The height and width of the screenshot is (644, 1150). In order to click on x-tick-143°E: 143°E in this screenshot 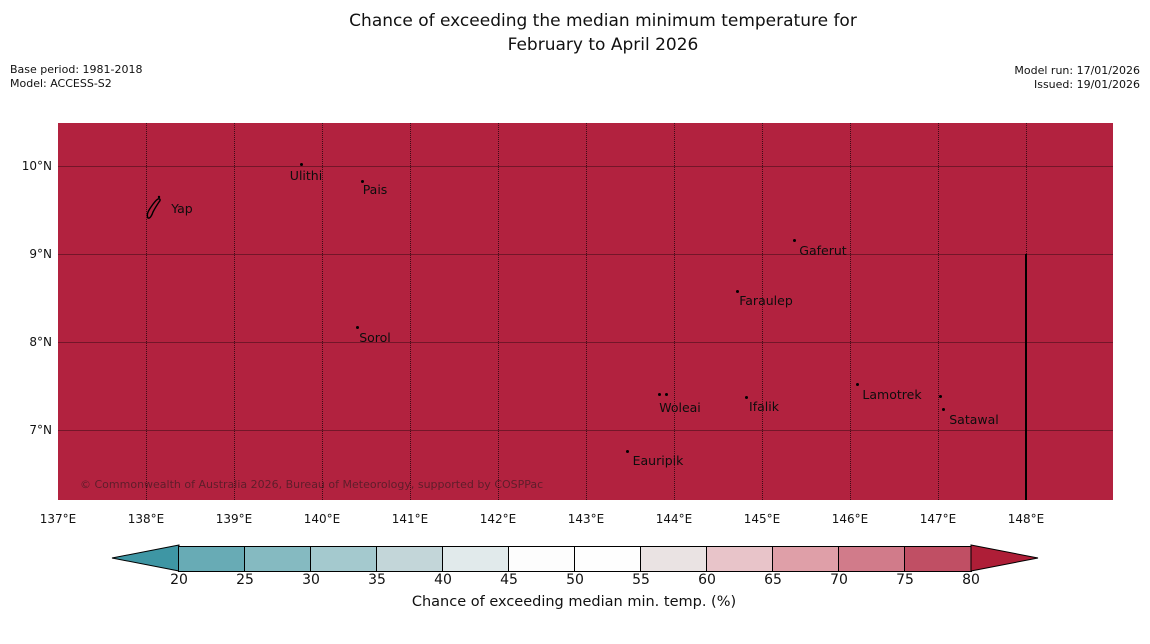, I will do `click(586, 519)`.